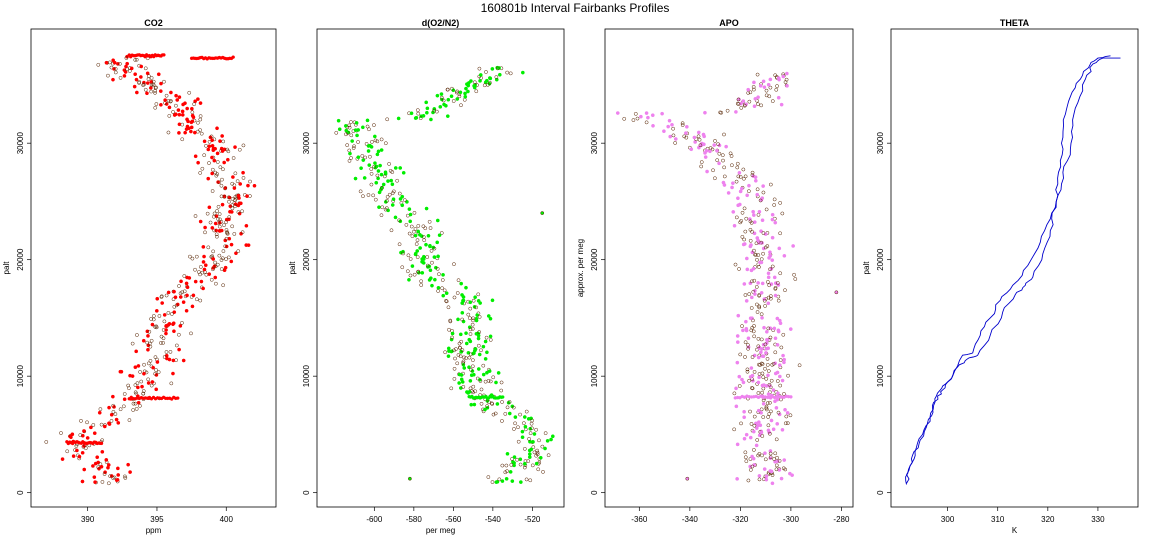  What do you see at coordinates (441, 23) in the screenshot?
I see `panel-title: d(O2/N2)` at bounding box center [441, 23].